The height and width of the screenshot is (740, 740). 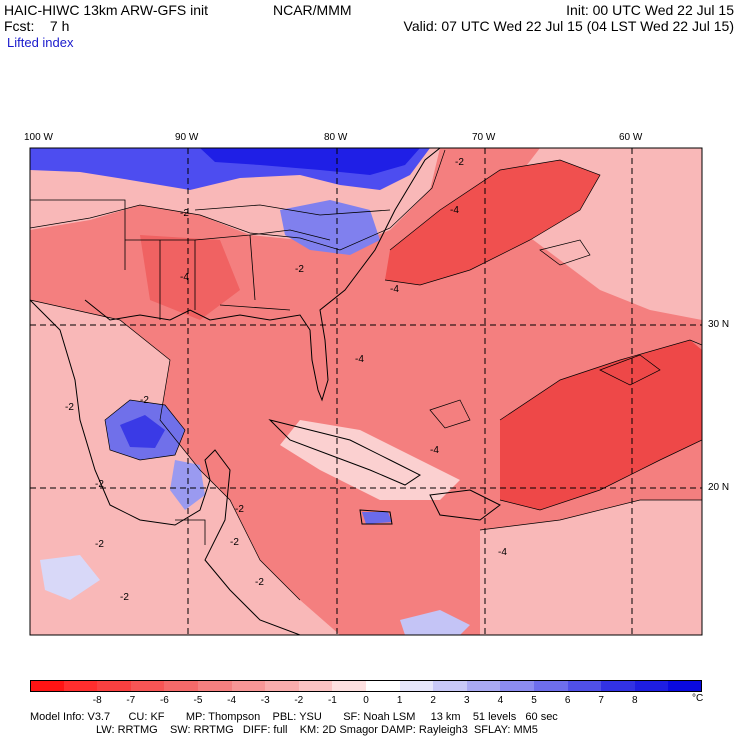 What do you see at coordinates (106, 10) in the screenshot?
I see `model-title: HAIC-HIWC 13km ARW-GFS init` at bounding box center [106, 10].